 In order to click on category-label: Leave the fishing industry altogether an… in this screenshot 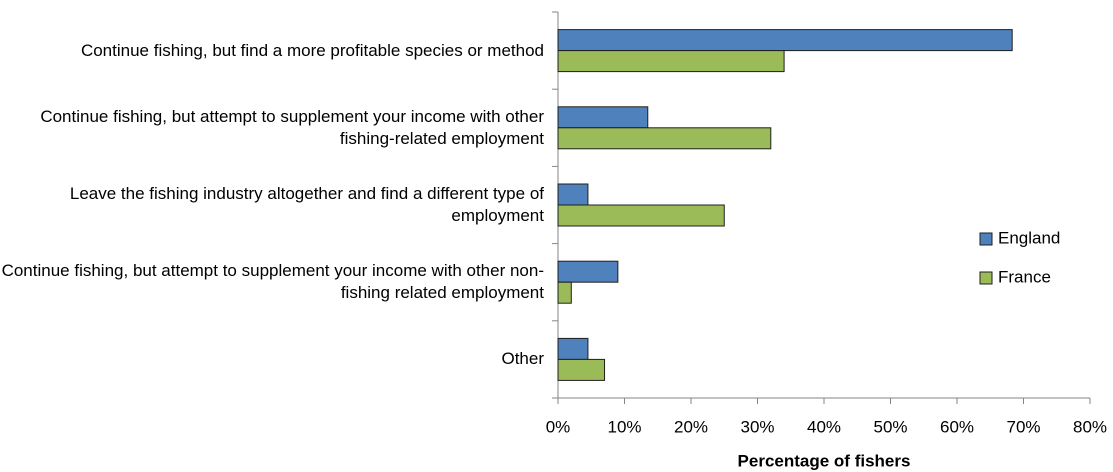, I will do `click(306, 204)`.